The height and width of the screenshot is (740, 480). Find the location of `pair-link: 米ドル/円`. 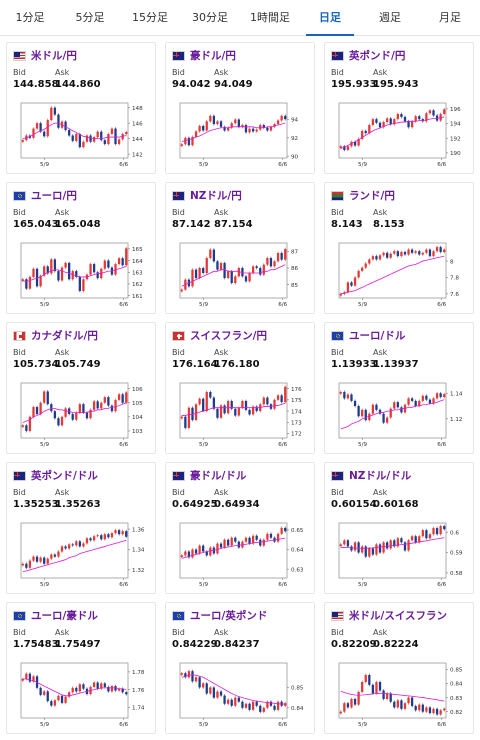

pair-link: 米ドル/円 is located at coordinates (45, 55).